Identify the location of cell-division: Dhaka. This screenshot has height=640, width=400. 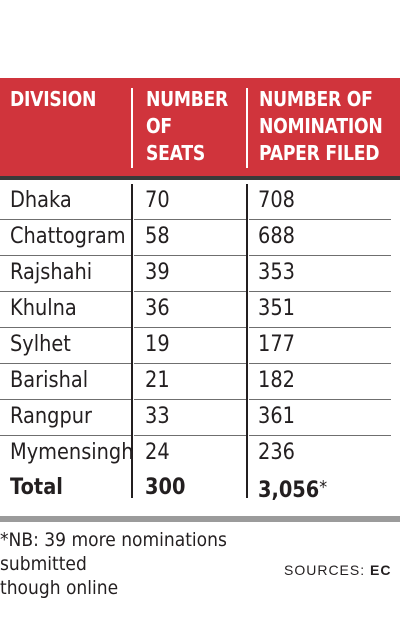
(41, 200).